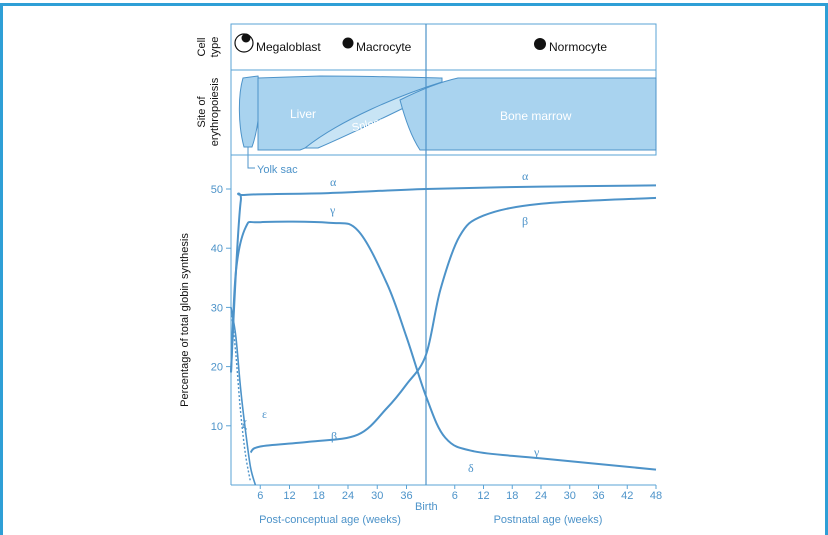  Describe the element at coordinates (217, 190) in the screenshot. I see `y-tick-label: 50` at that location.